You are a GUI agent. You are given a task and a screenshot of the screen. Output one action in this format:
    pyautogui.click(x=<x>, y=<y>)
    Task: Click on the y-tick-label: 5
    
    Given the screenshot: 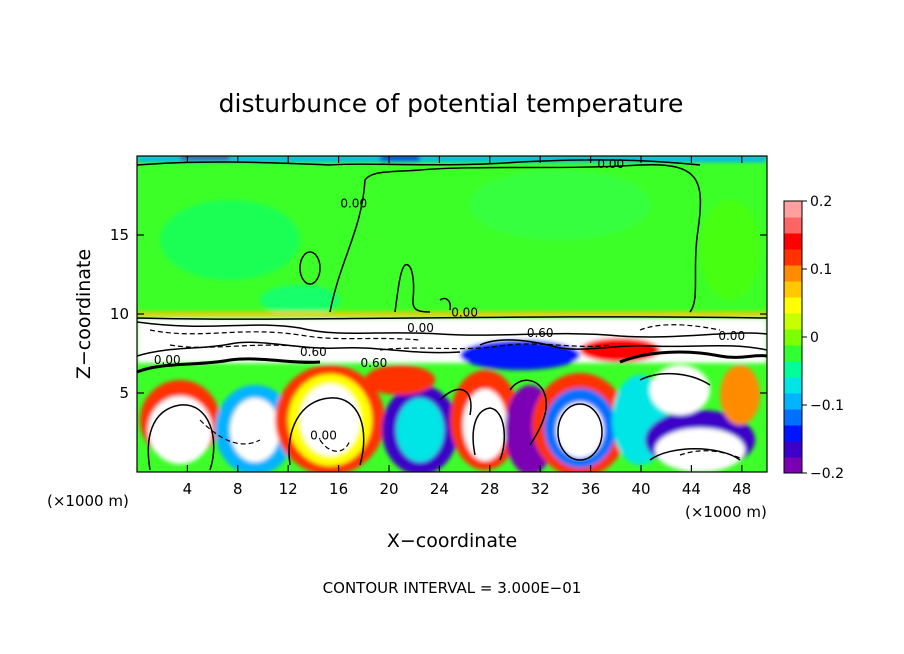 What is the action you would take?
    pyautogui.click(x=124, y=393)
    